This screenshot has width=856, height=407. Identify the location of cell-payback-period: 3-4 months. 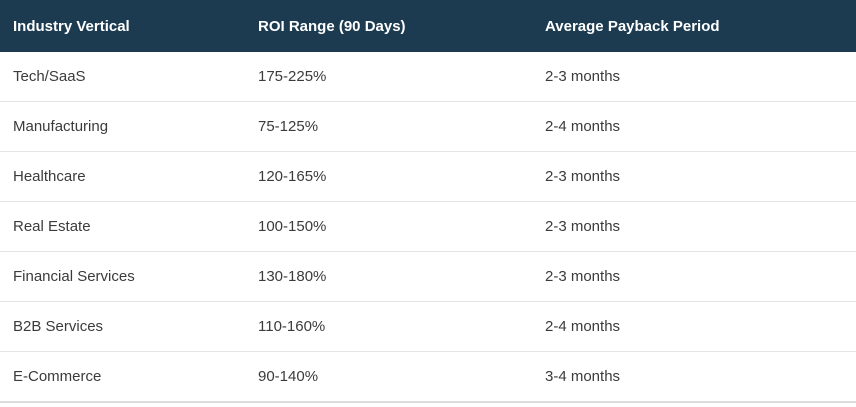
(694, 376).